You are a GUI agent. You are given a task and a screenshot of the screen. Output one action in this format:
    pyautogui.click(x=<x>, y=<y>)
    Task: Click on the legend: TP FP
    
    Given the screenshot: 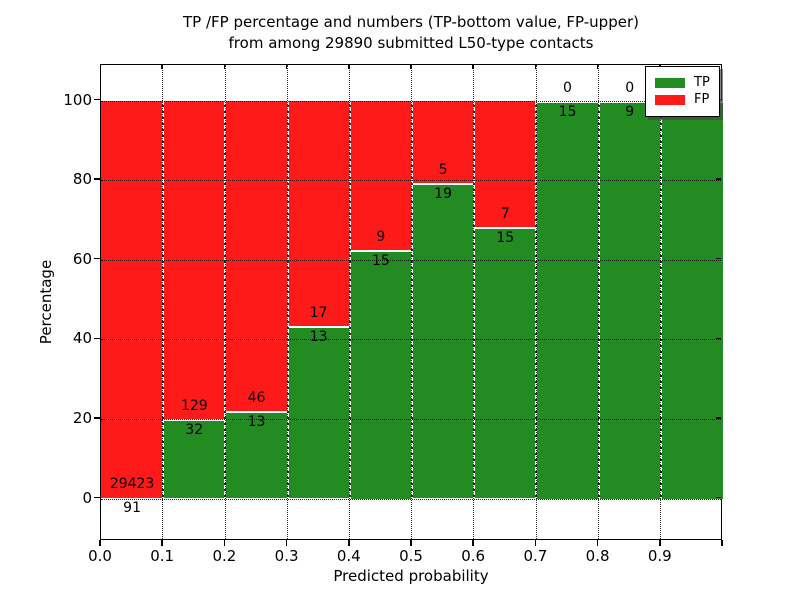 What is the action you would take?
    pyautogui.click(x=682, y=91)
    